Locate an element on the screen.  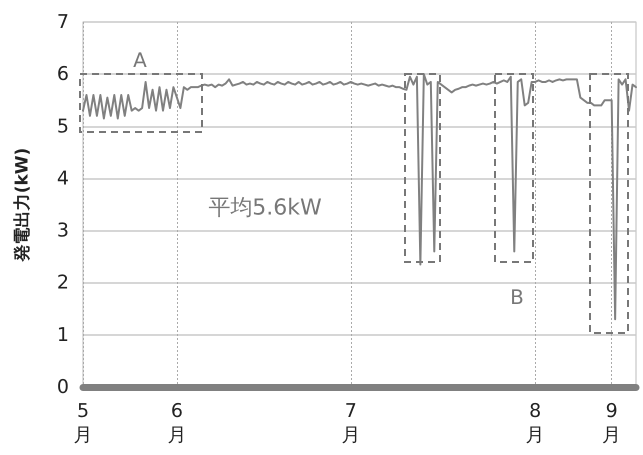
y-tick-label: 5 is located at coordinates (62, 126).